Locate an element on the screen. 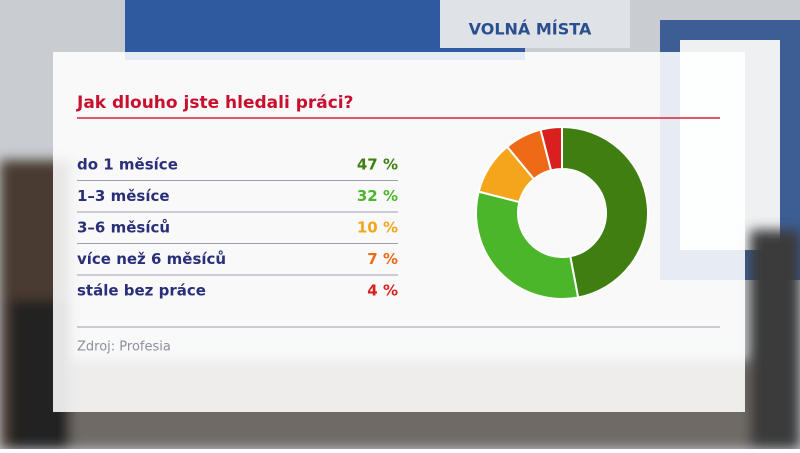  source: Zdroj: Profesia is located at coordinates (124, 347).